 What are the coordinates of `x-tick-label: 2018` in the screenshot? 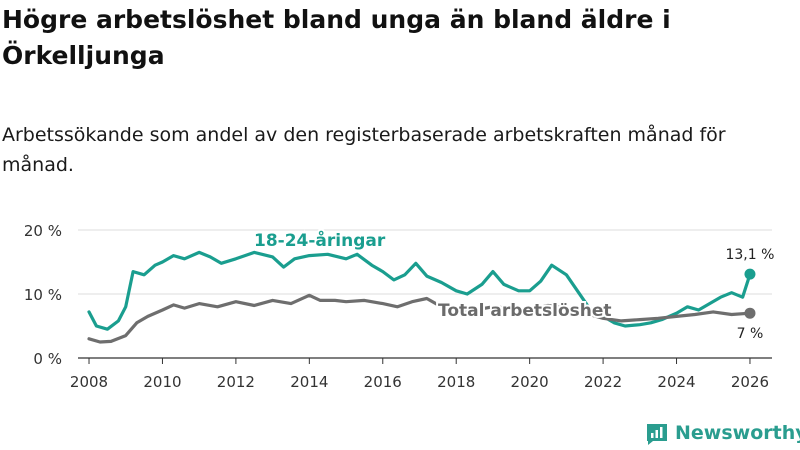 It's located at (456, 382).